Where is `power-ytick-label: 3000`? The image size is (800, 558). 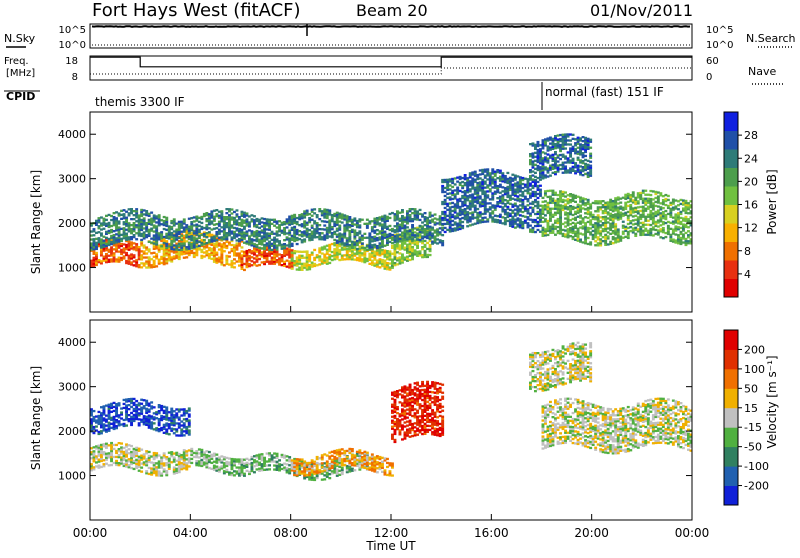
power-ytick-label: 3000 is located at coordinates (72, 179).